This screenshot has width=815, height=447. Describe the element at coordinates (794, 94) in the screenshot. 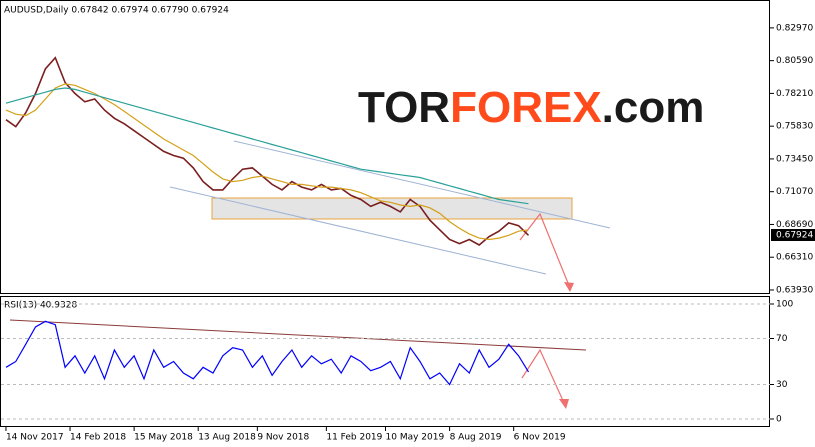

I see `y-tick-label: 0.78210` at that location.